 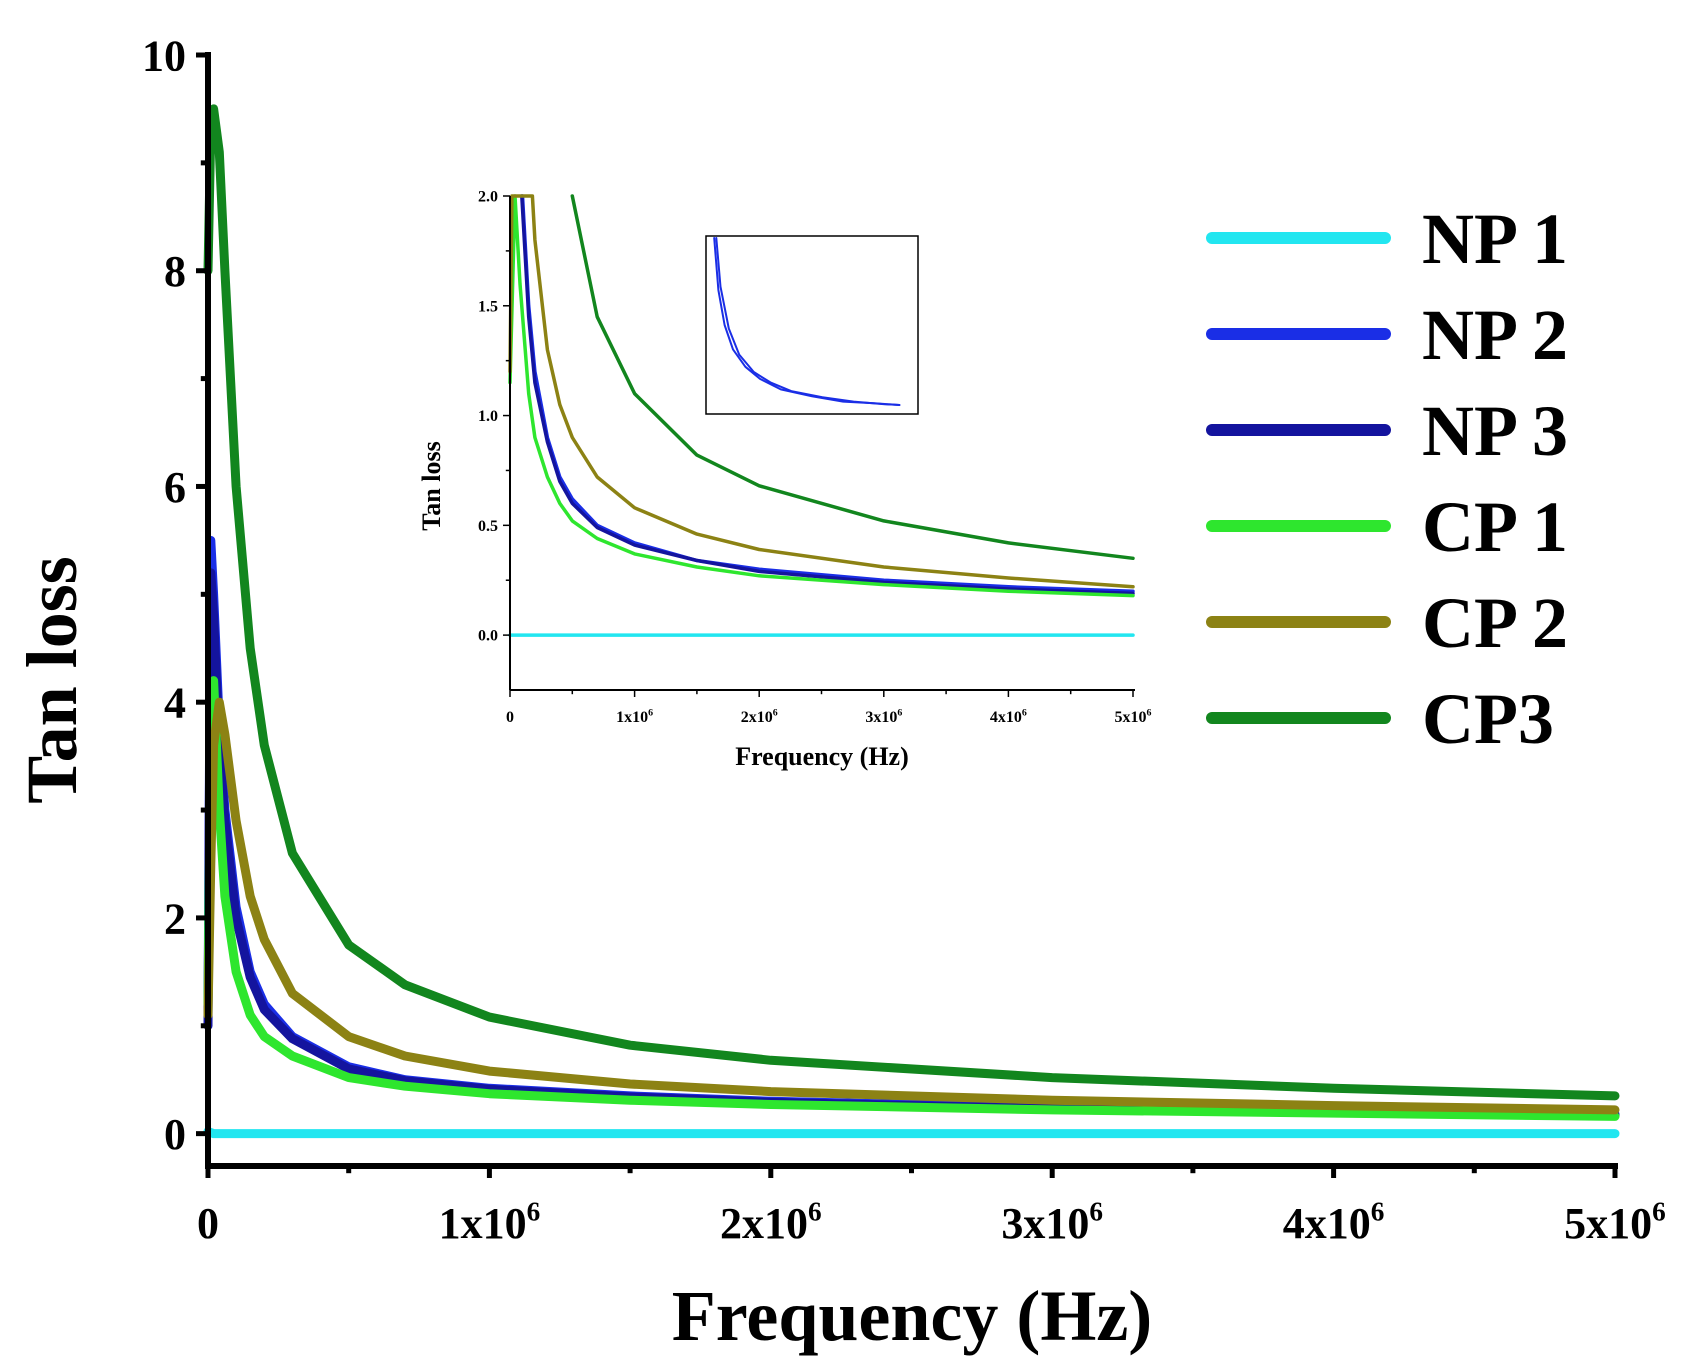 I want to click on main-y-tick-label-1: 2, so click(x=175, y=918).